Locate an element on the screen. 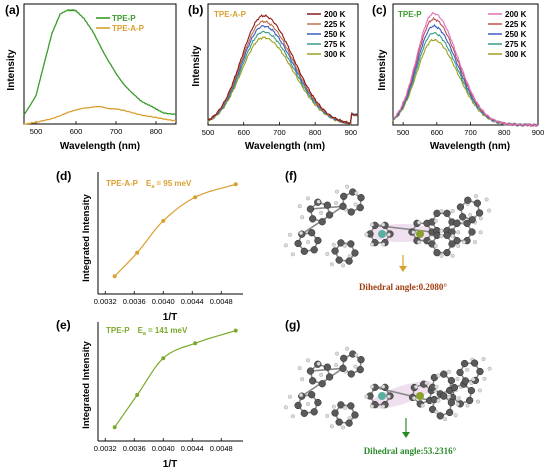 This screenshot has width=550, height=476. panel-b-xtick-label: 800 is located at coordinates (315, 132).